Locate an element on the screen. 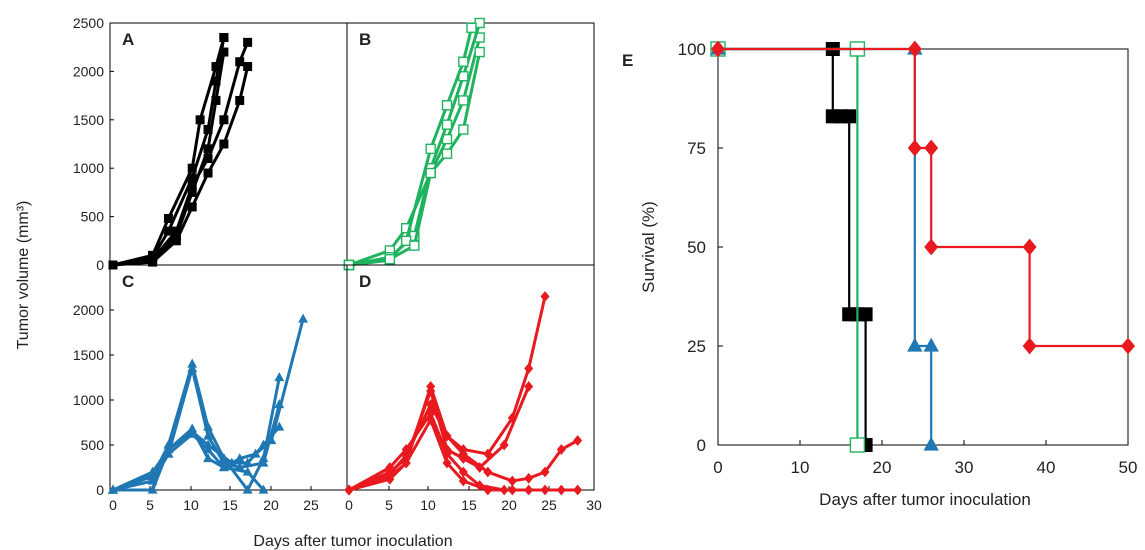  x-tick-label: 30 is located at coordinates (964, 467).